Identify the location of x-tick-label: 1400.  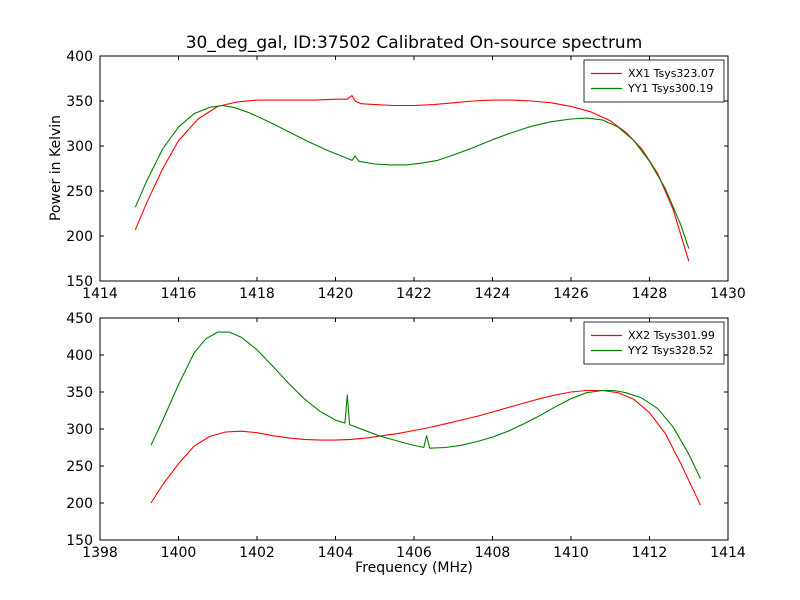
(179, 553).